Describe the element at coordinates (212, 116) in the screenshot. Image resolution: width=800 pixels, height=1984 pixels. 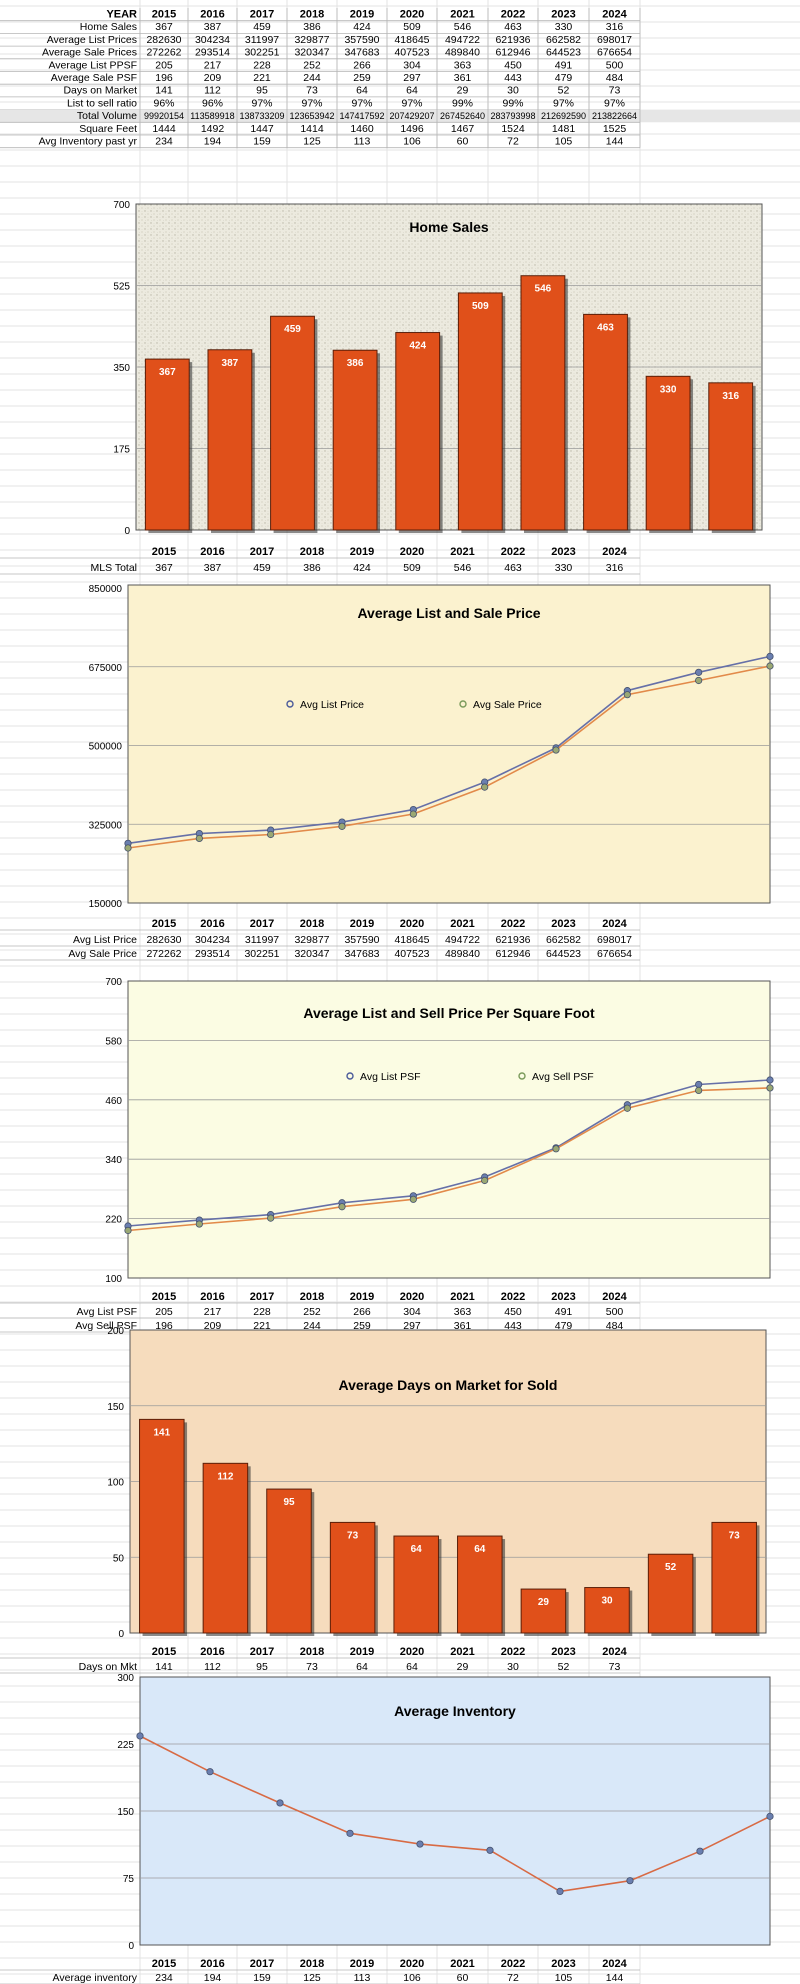
I see `table-cell: 113589918` at that location.